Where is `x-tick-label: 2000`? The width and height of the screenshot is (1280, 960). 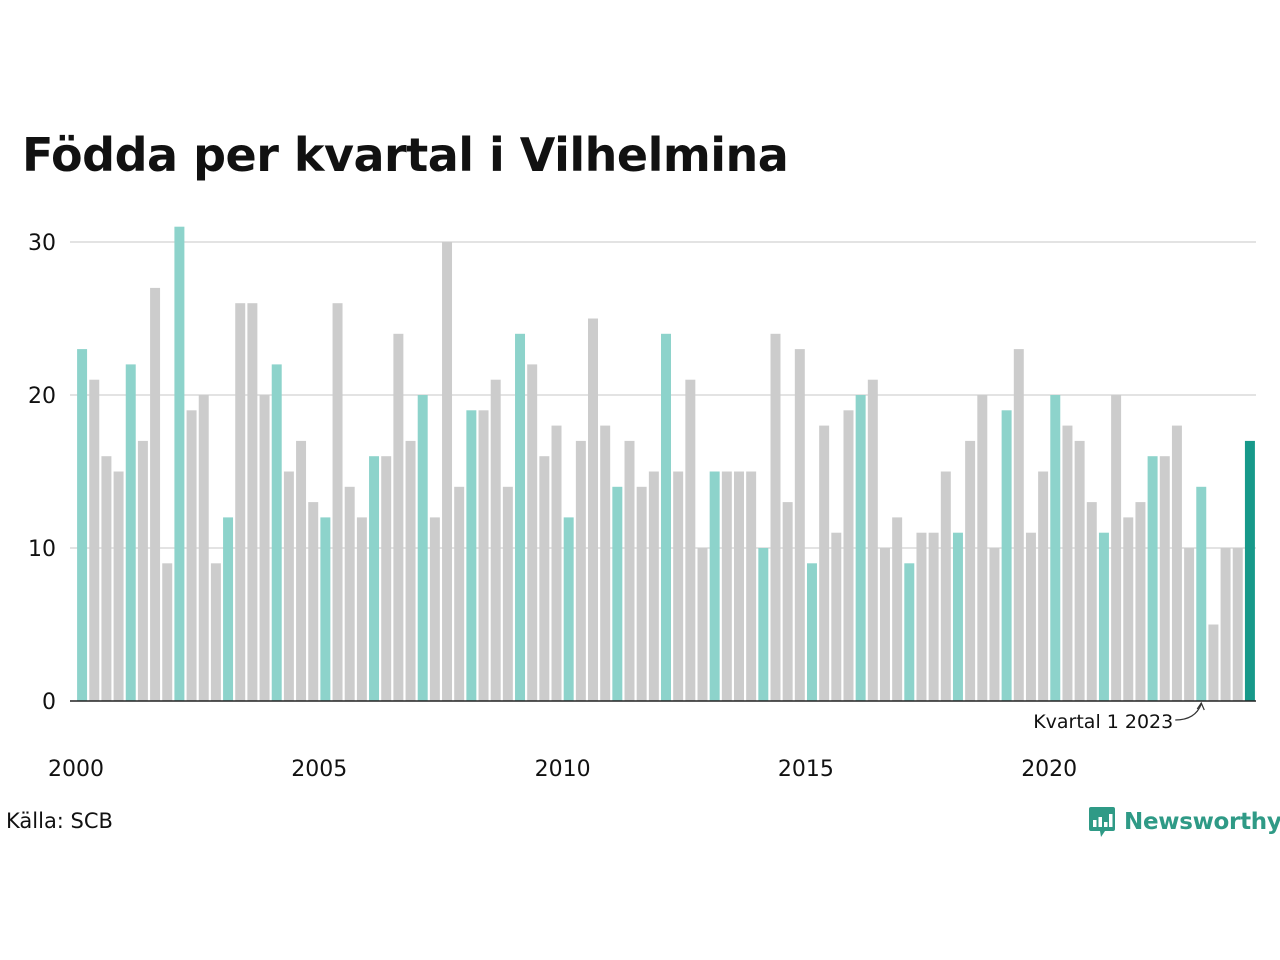
x-tick-label: 2000 is located at coordinates (76, 769).